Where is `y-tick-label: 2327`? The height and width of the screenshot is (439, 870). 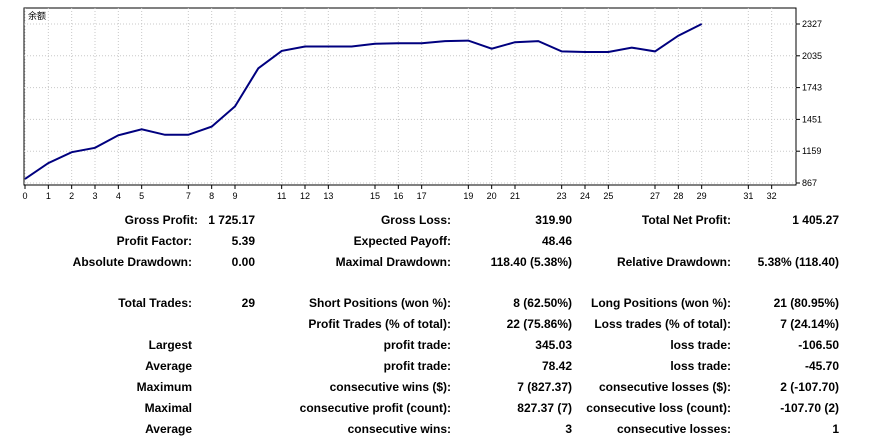 y-tick-label: 2327 is located at coordinates (812, 24).